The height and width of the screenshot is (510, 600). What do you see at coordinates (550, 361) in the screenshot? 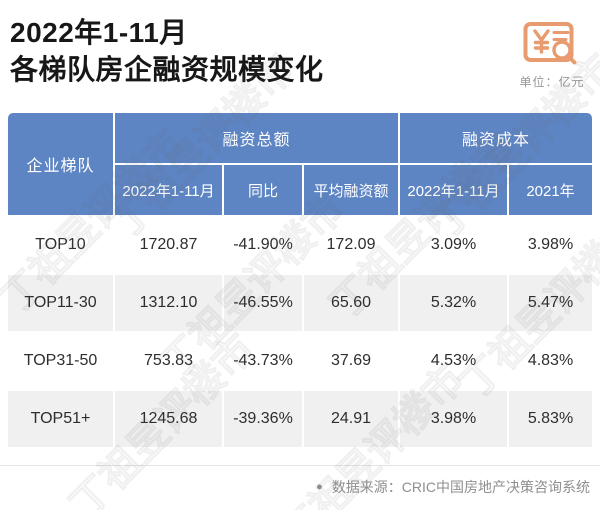
I see `cell-top31-50-cost2021: 4.83%` at bounding box center [550, 361].